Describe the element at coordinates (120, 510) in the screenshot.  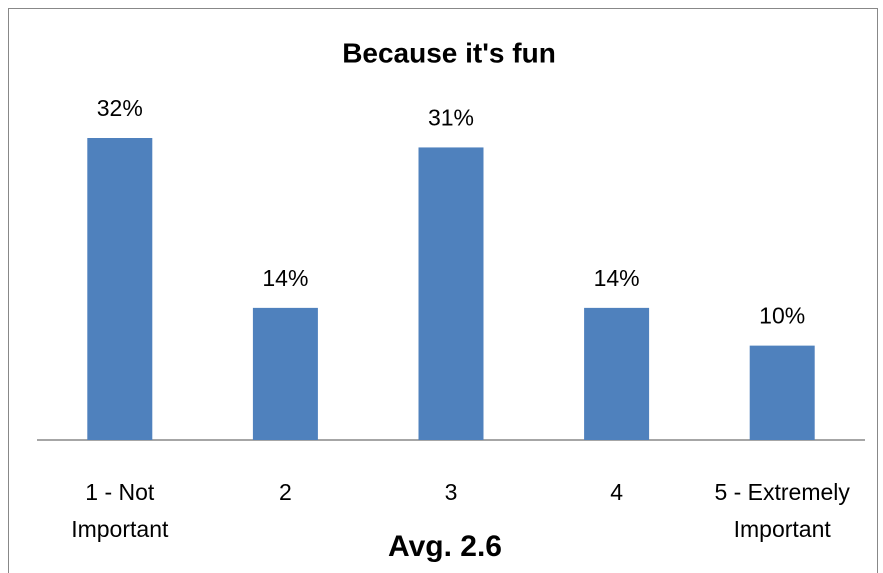
I see `x-tick-label: 1 - Not Important` at that location.